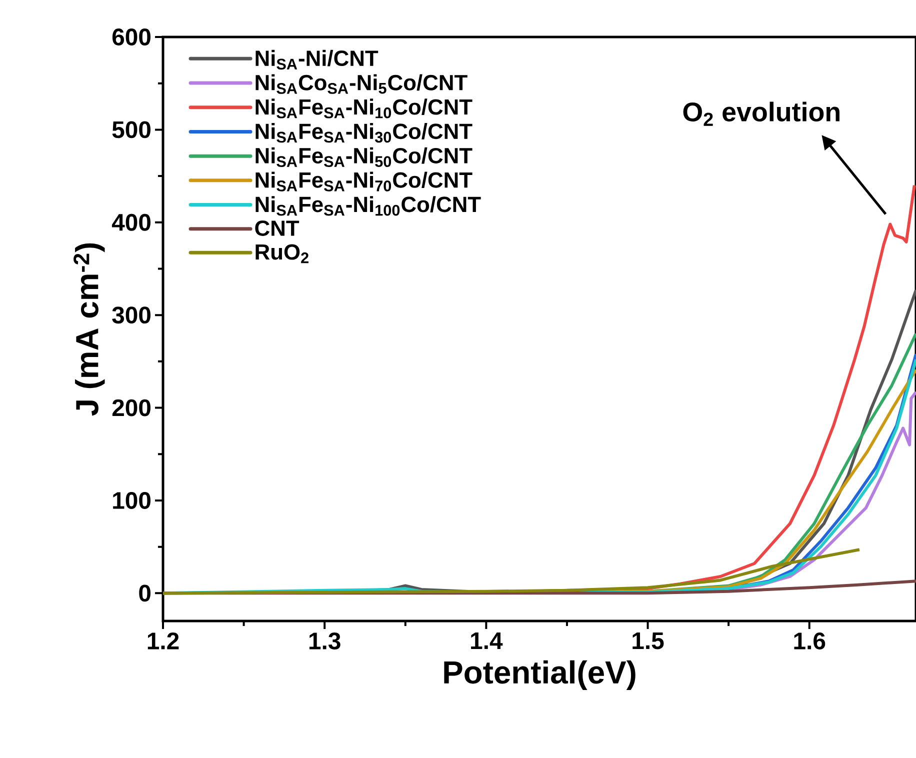  What do you see at coordinates (648, 641) in the screenshot?
I see `x-tick-label: 1.5` at bounding box center [648, 641].